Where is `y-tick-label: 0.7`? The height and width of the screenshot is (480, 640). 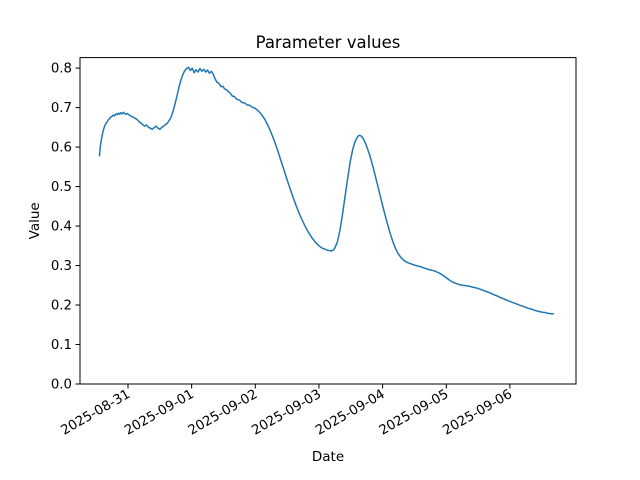 y-tick-label: 0.7 is located at coordinates (61, 108).